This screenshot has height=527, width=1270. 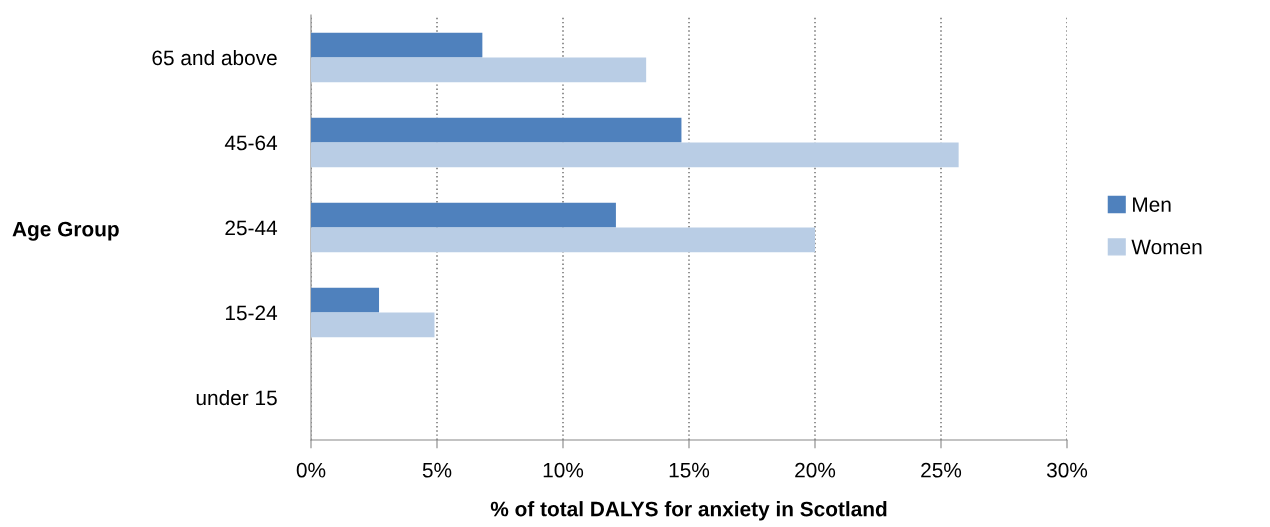 I want to click on legend-label: Men, so click(x=1152, y=204).